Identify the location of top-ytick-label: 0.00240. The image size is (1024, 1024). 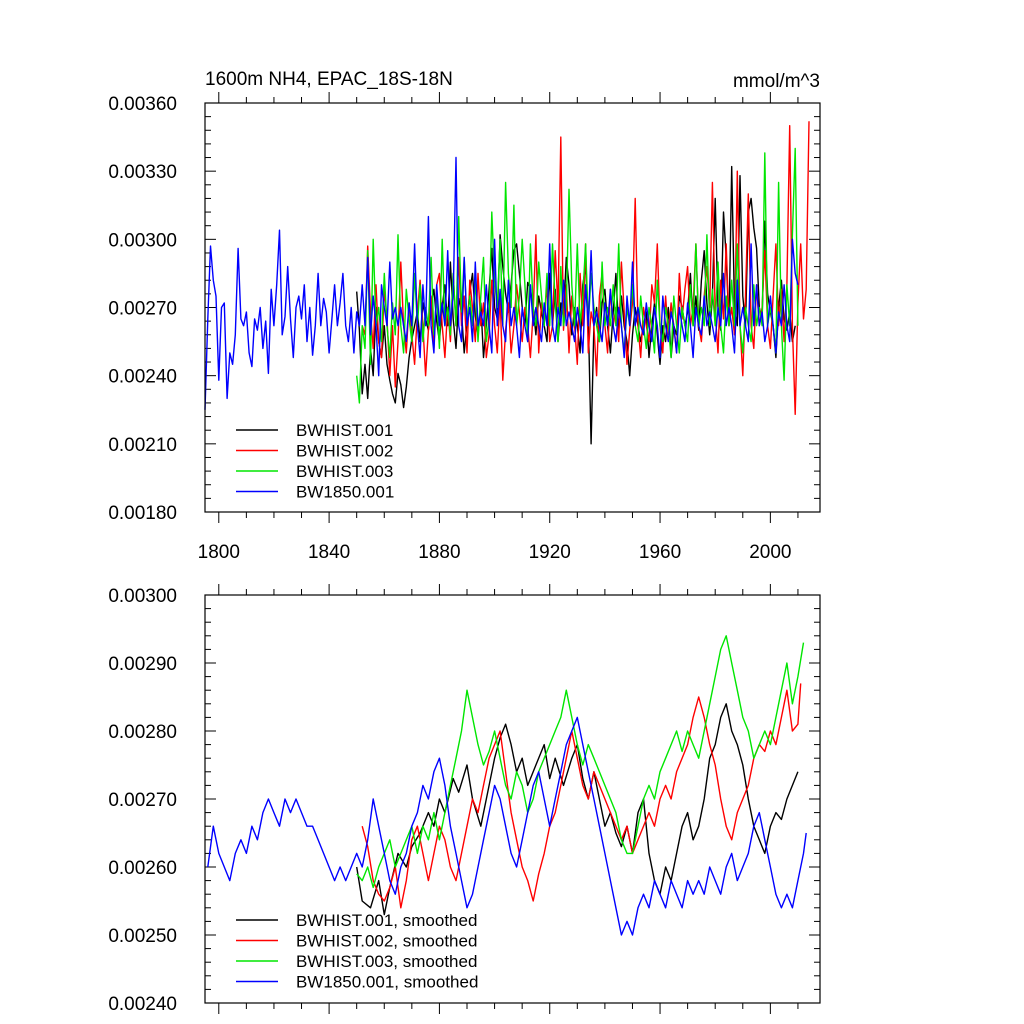
(142, 377).